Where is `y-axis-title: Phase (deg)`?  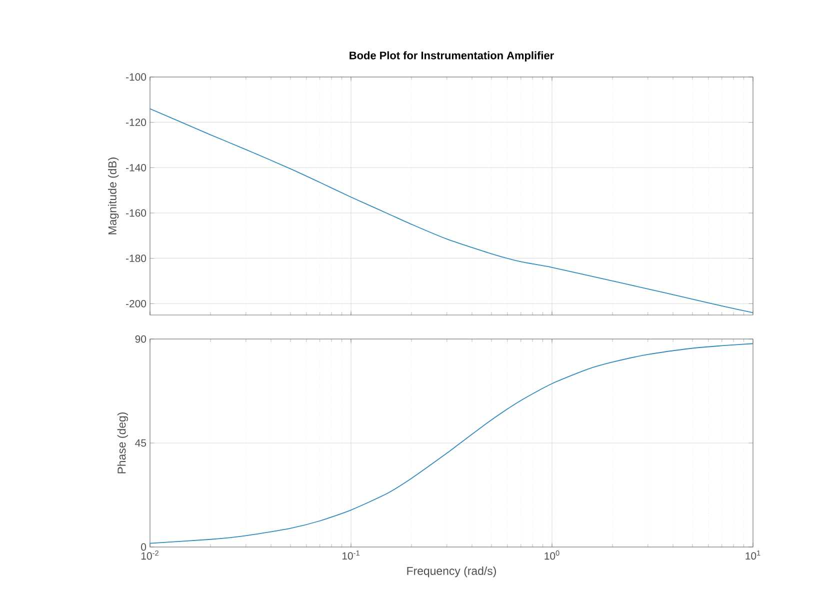 y-axis-title: Phase (deg) is located at coordinates (122, 443).